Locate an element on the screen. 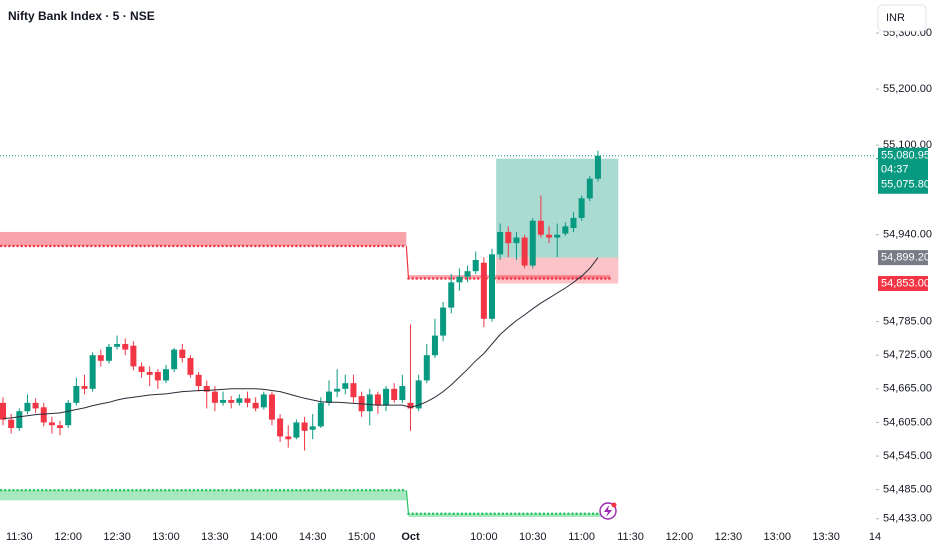  x-tick-label: 14 is located at coordinates (875, 537).